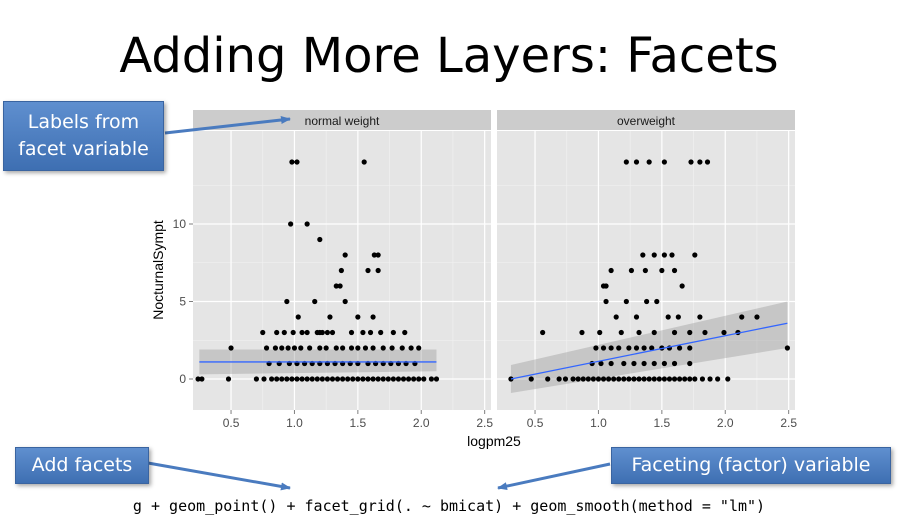 The height and width of the screenshot is (523, 898). Describe the element at coordinates (342, 121) in the screenshot. I see `facet-strip-label: normal weight` at that location.